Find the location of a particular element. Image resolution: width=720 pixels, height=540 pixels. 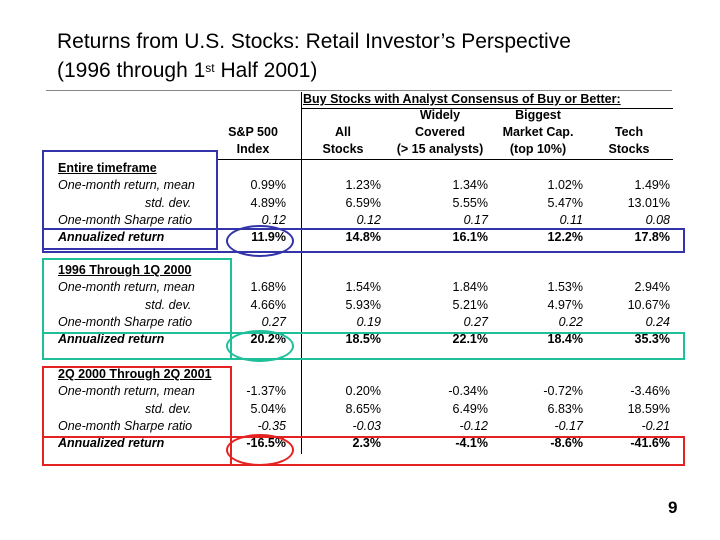

table-cell-value: 0.22 is located at coordinates (570, 321).